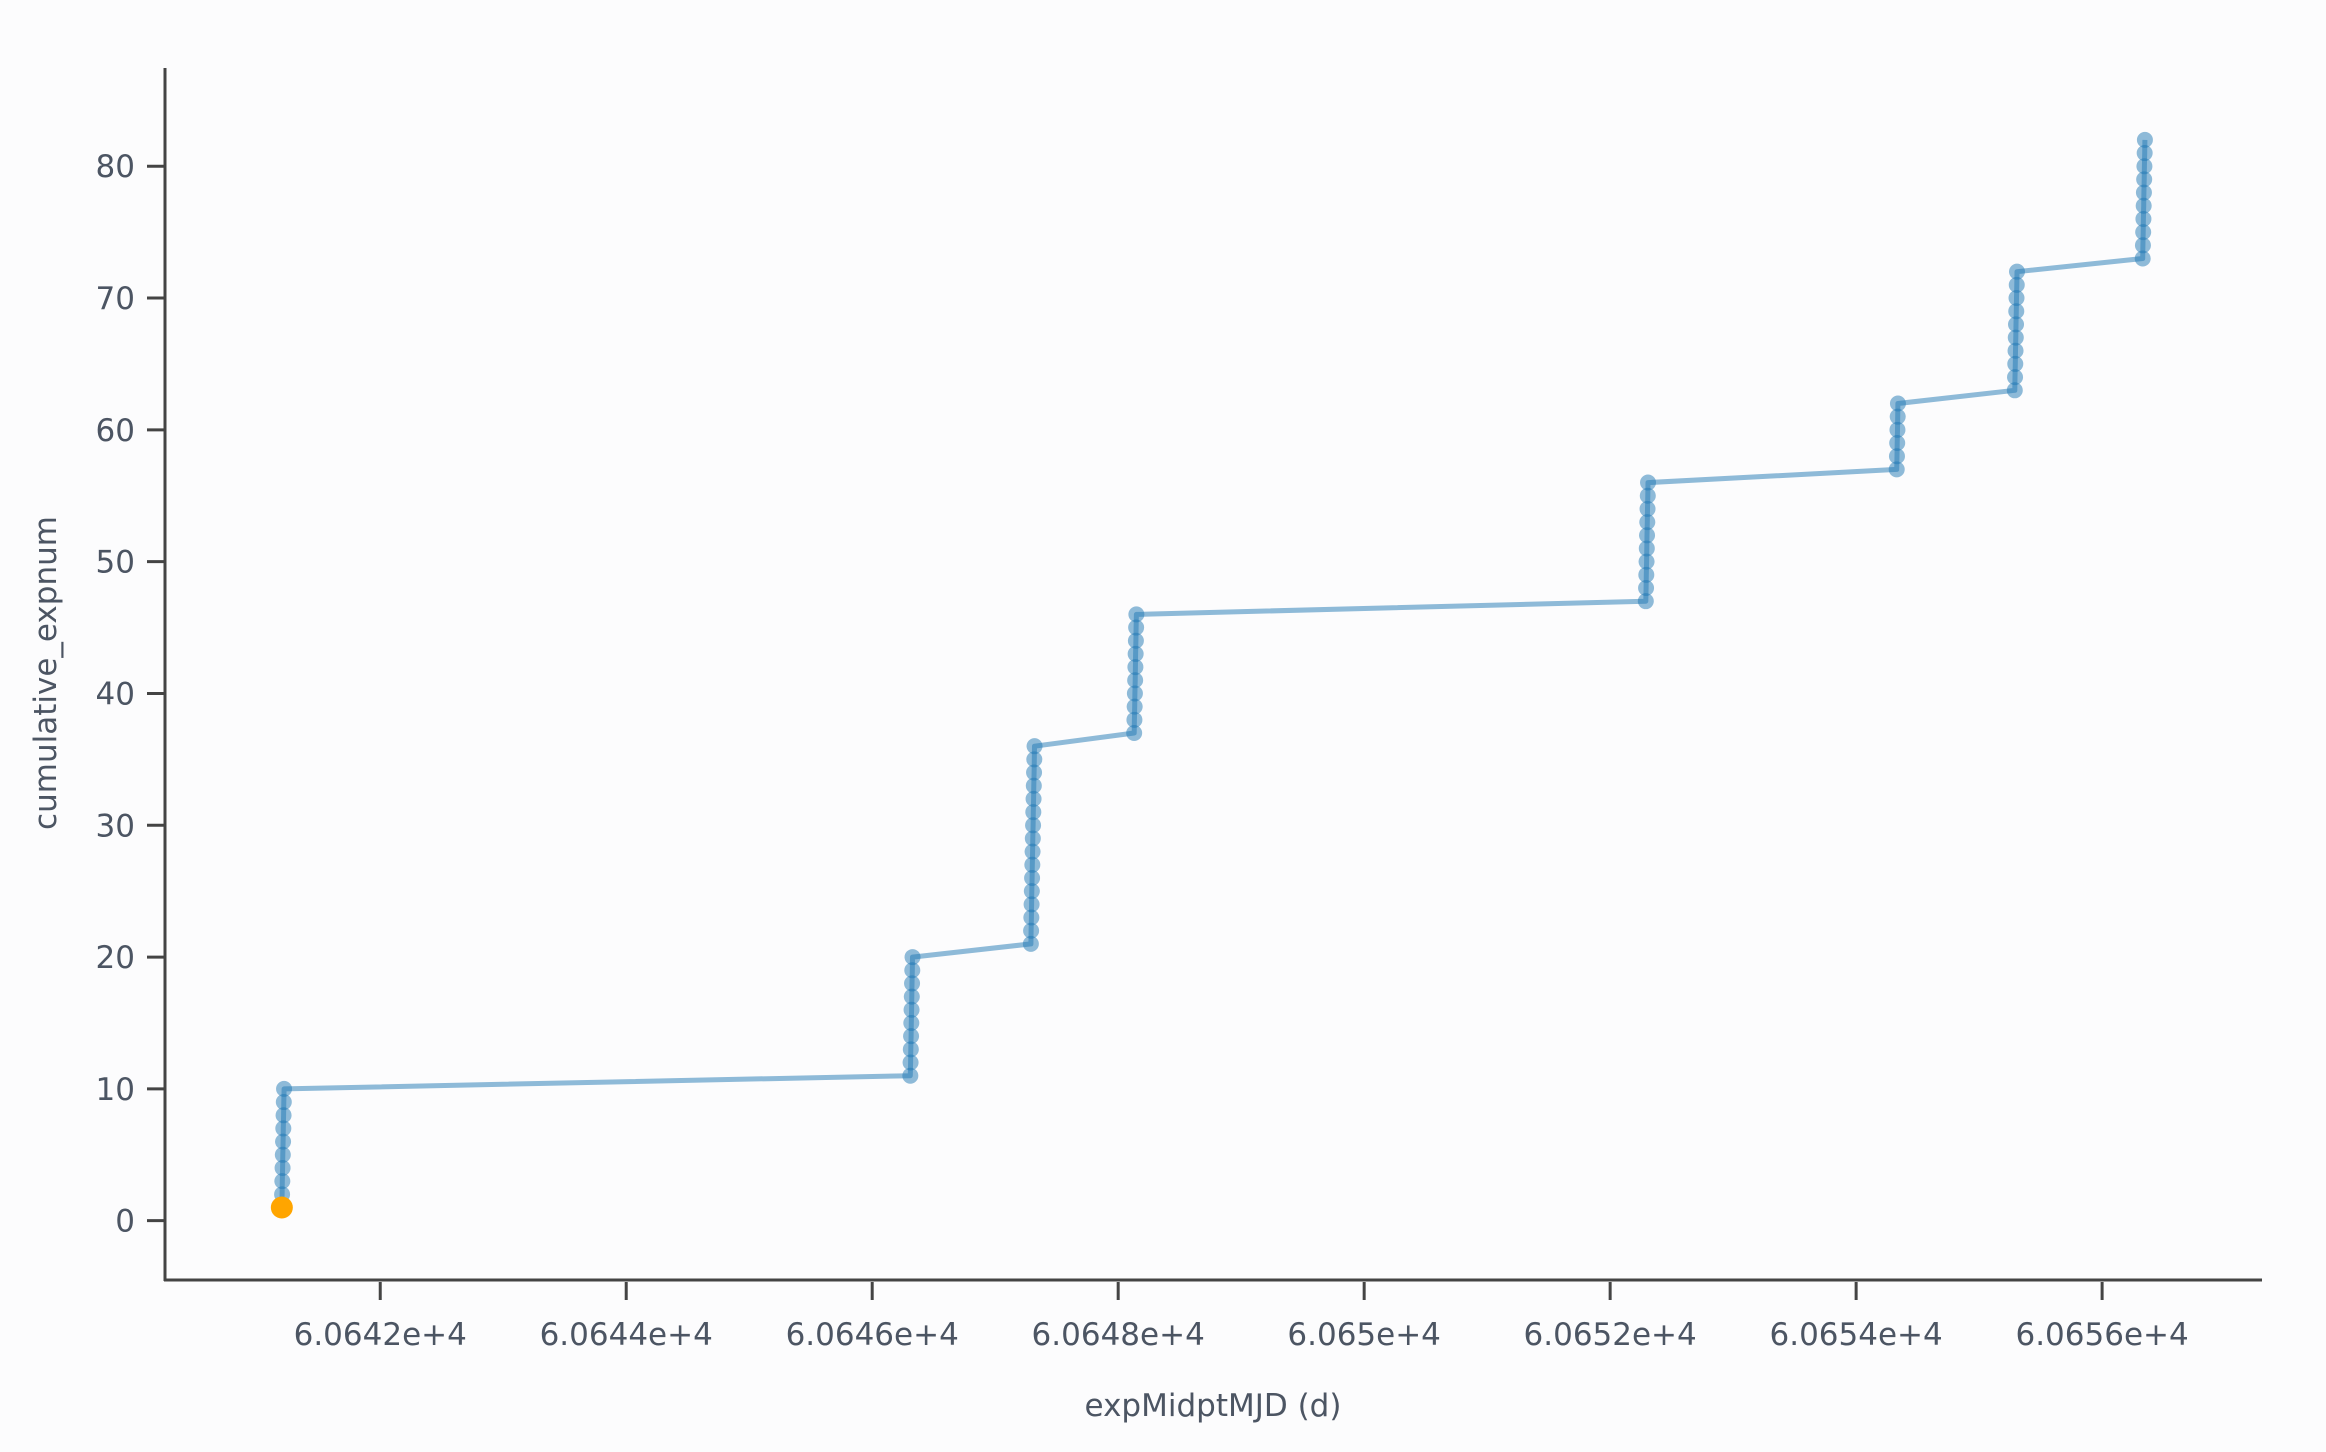 The width and height of the screenshot is (2326, 1452). Describe the element at coordinates (115, 563) in the screenshot. I see `y-tick-label: 50` at that location.